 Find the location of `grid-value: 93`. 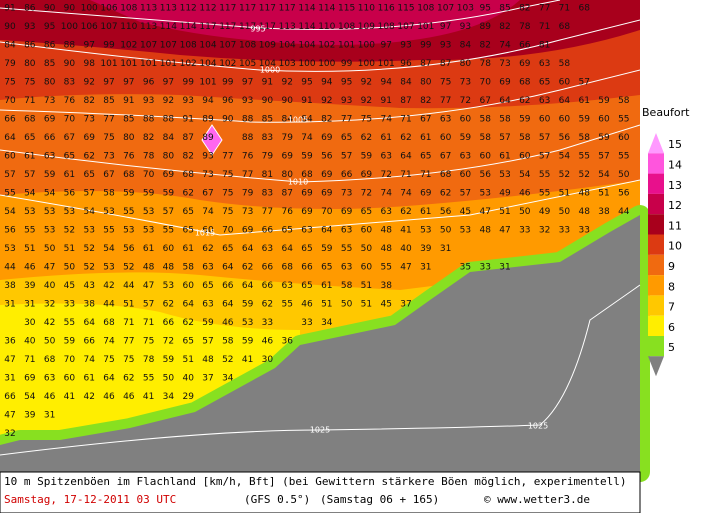

grid-value: 93 is located at coordinates (445, 46).